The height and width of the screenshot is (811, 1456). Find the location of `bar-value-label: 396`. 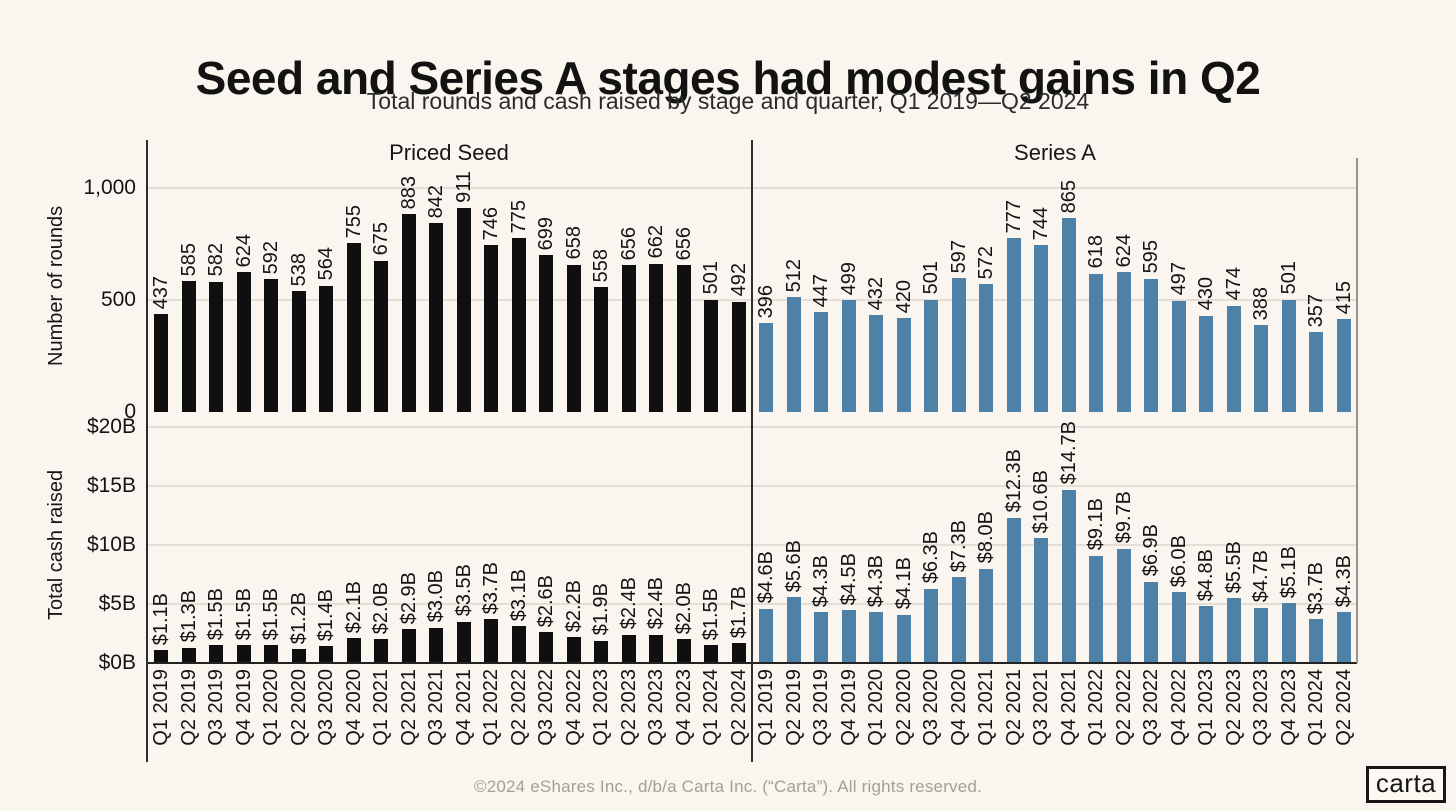

bar-value-label: 396 is located at coordinates (766, 301).